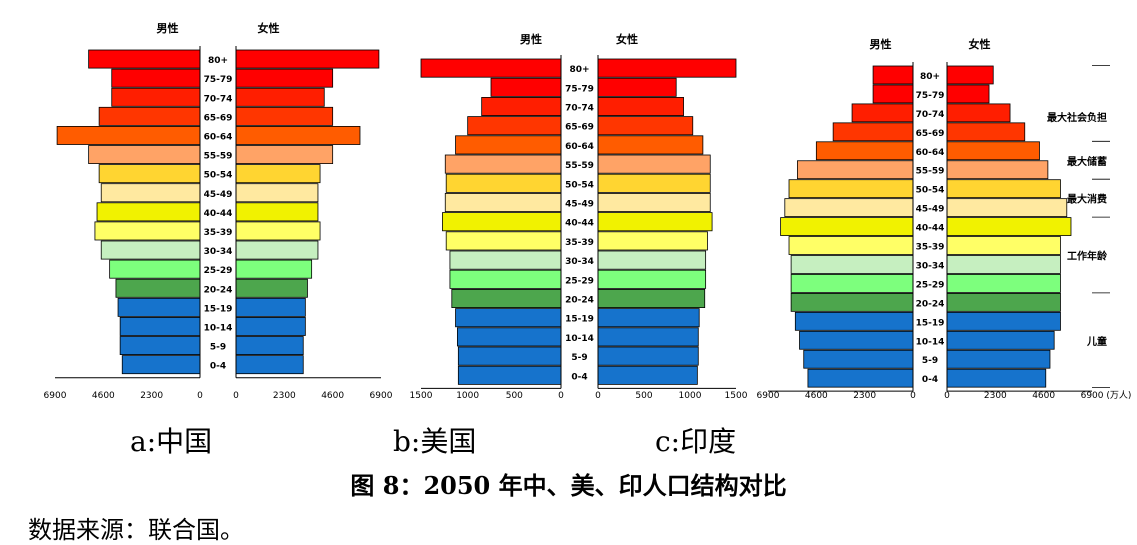 Image resolution: width=1137 pixels, height=545 pixels. What do you see at coordinates (435, 441) in the screenshot?
I see `subtitle-usa: b:美国` at bounding box center [435, 441].